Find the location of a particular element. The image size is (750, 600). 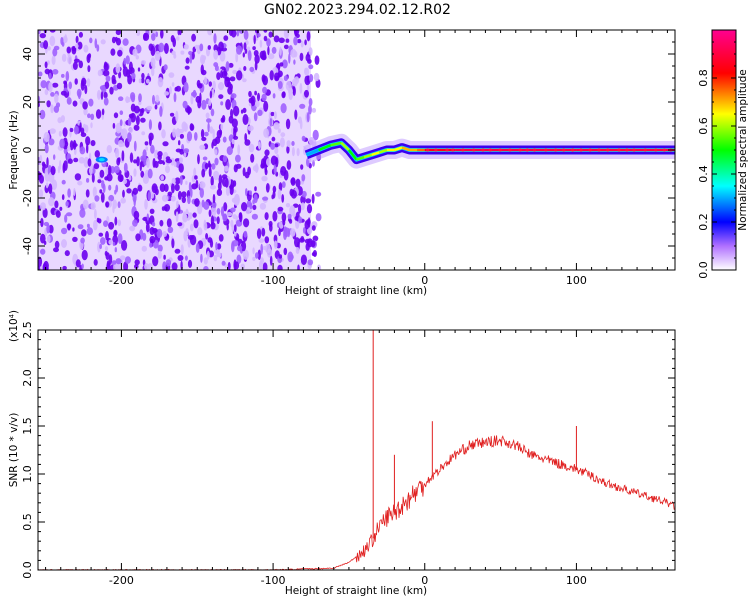

colorbar-ticks: 0.0 0.2 0.4 0.6 0.8 is located at coordinates (717, 154).